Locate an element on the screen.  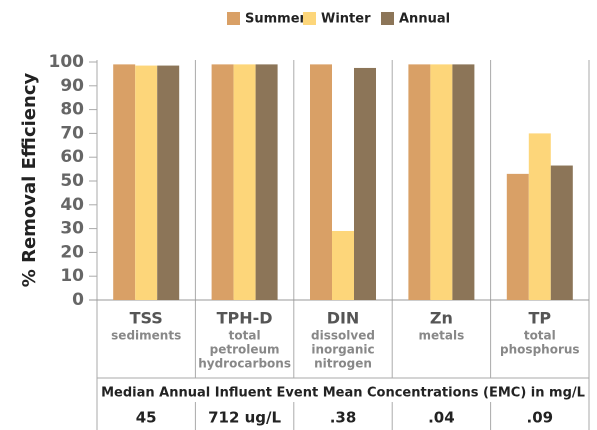
y-tick-label: 90 is located at coordinates (72, 86).